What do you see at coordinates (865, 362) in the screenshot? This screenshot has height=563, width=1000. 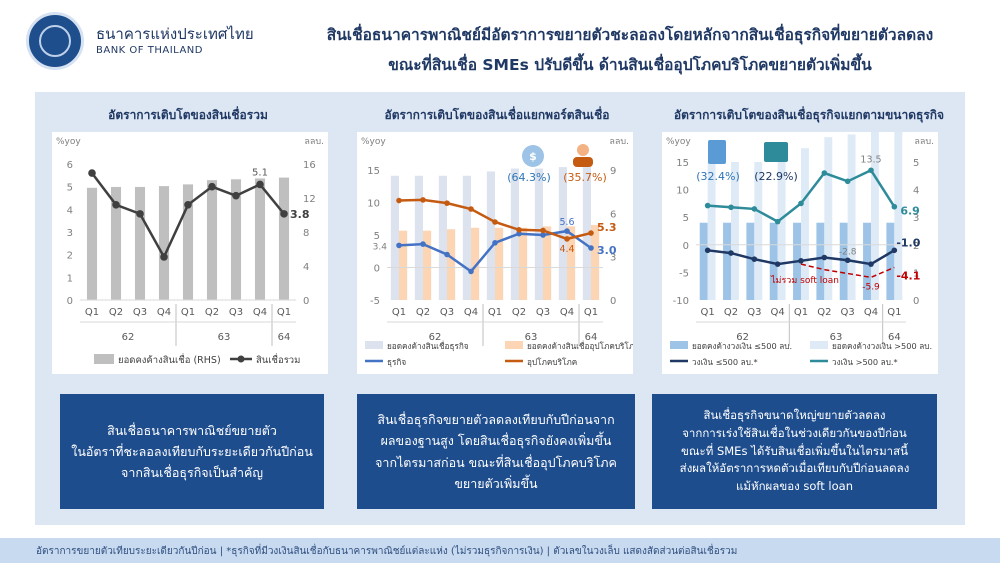 I see `legend-label: วงเงิน >500 ลบ.*` at bounding box center [865, 362].